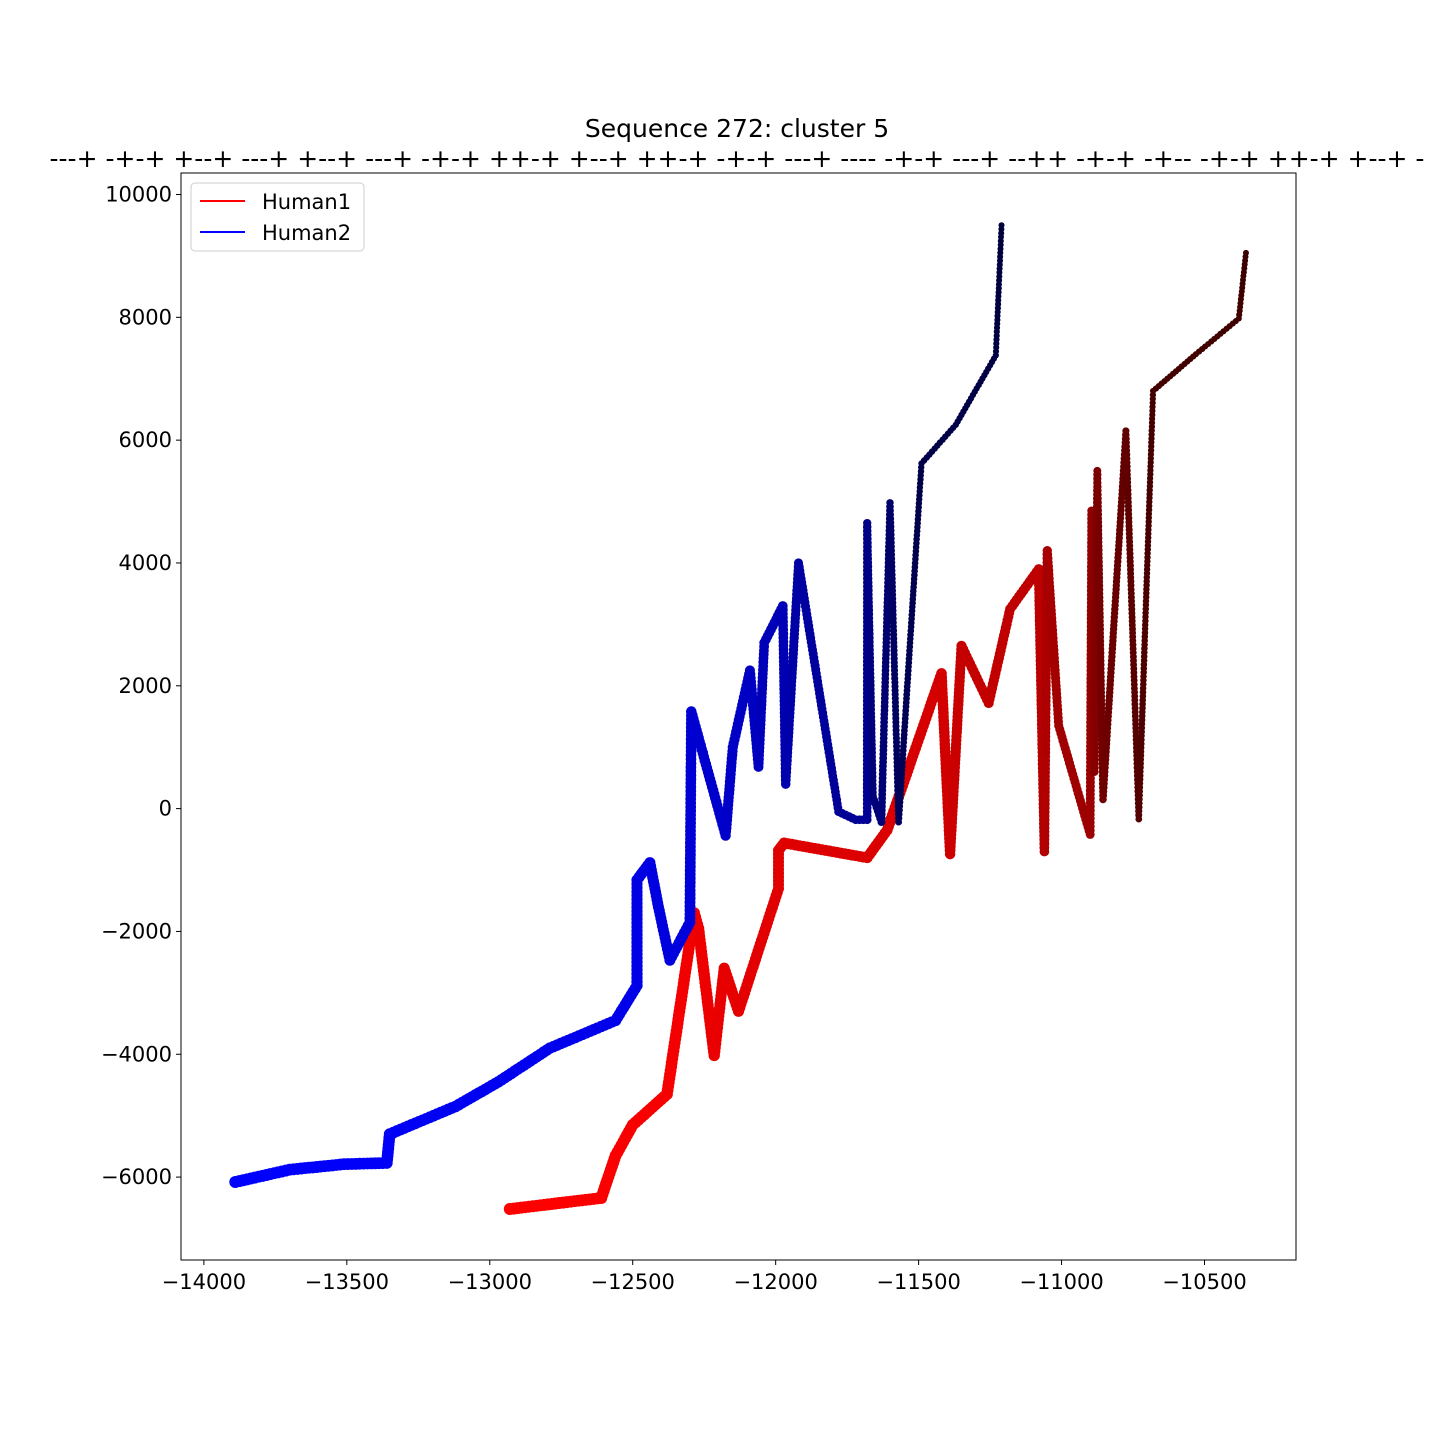 The image size is (1440, 1440). What do you see at coordinates (306, 233) in the screenshot?
I see `legend-label-human2: Human2` at bounding box center [306, 233].